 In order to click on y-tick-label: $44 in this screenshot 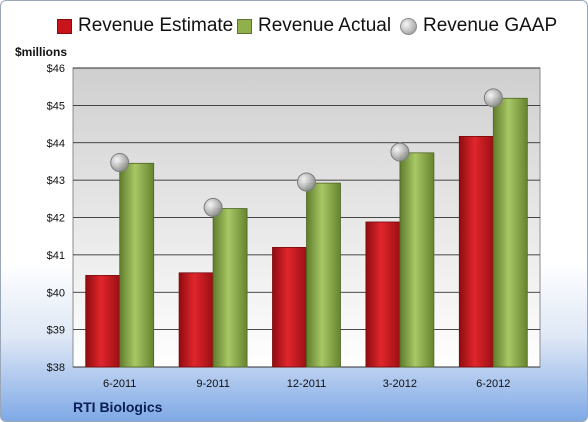, I will do `click(56, 144)`.